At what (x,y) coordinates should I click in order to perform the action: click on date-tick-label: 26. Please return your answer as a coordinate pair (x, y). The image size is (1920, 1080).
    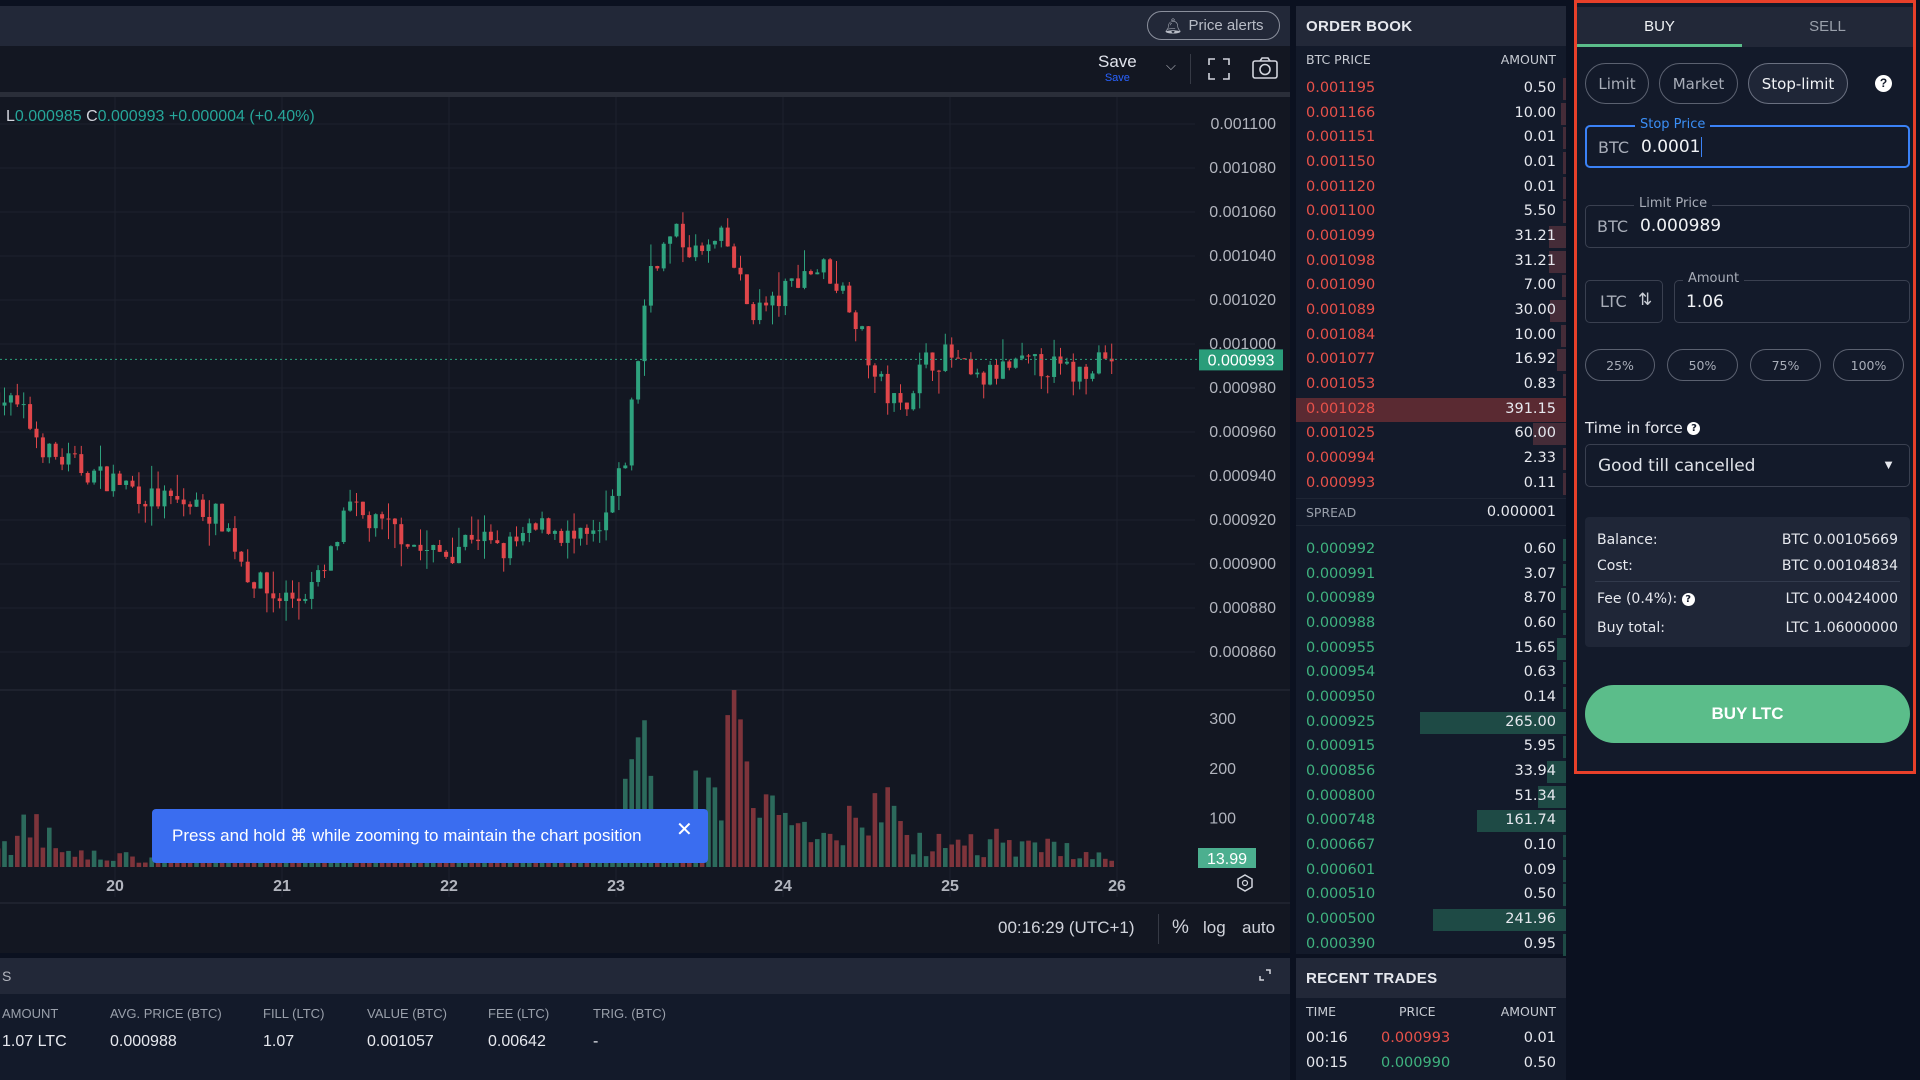
    Looking at the image, I should click on (1117, 886).